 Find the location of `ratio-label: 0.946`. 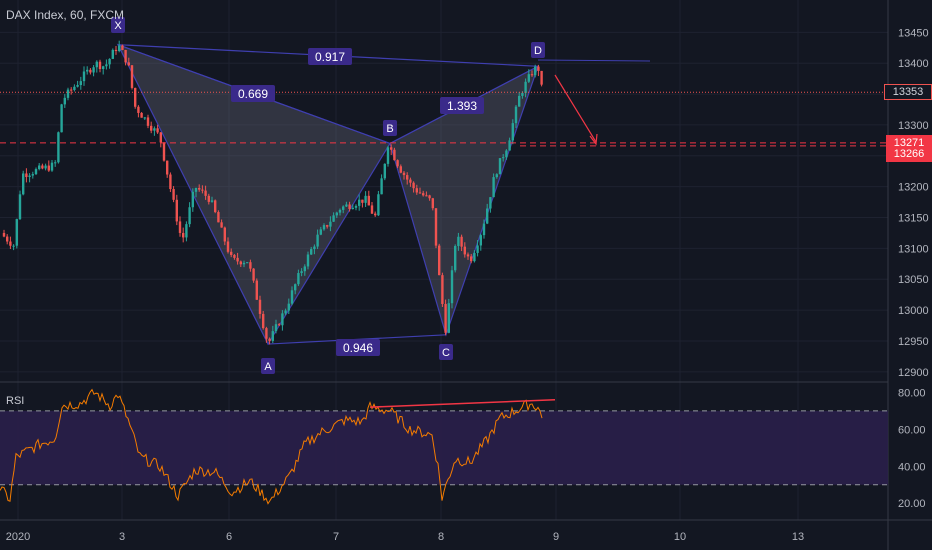

ratio-label: 0.946 is located at coordinates (358, 348).